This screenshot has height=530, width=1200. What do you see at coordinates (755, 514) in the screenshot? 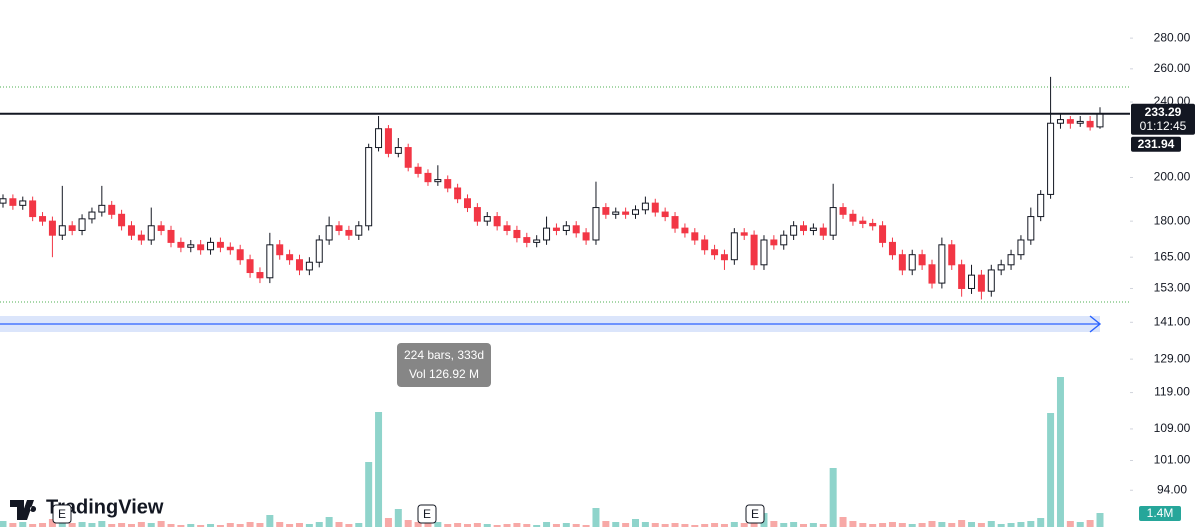
I see `earnings-label: E` at bounding box center [755, 514].